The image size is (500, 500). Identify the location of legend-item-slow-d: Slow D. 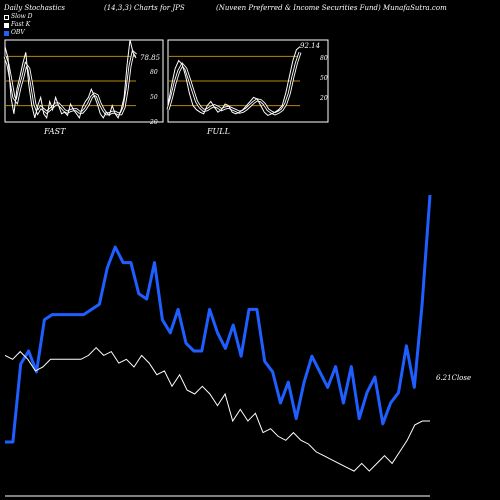
(18, 17).